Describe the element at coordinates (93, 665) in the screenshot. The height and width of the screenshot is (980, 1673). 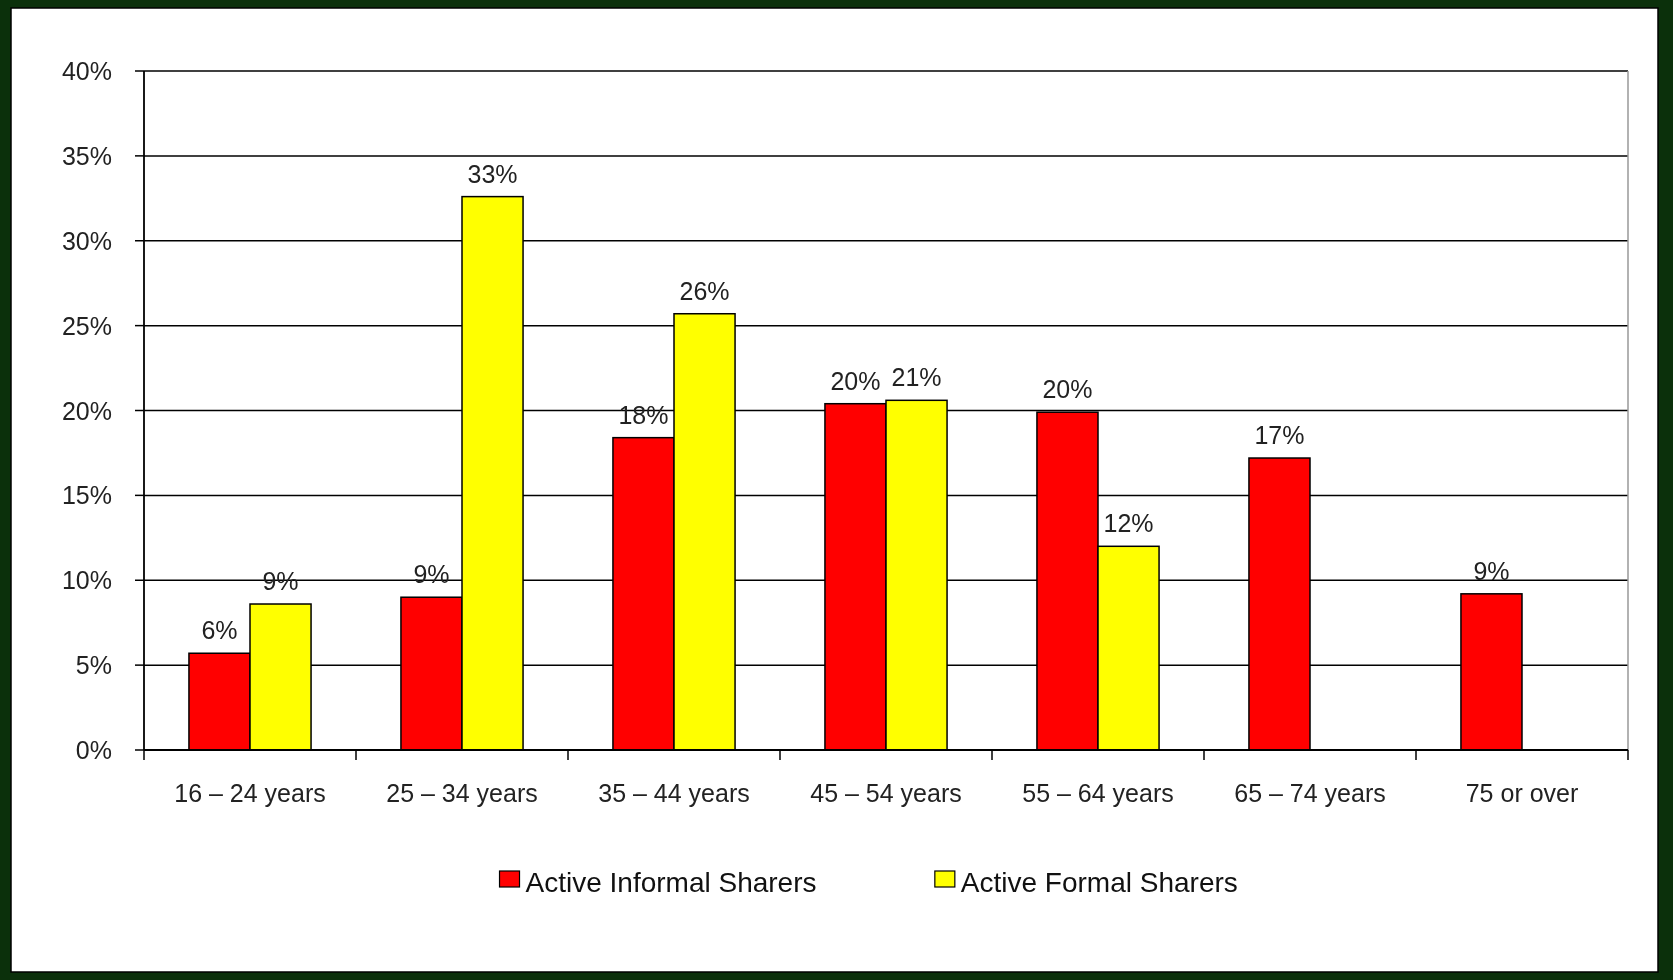
I see `y-tick-label: 5%` at that location.